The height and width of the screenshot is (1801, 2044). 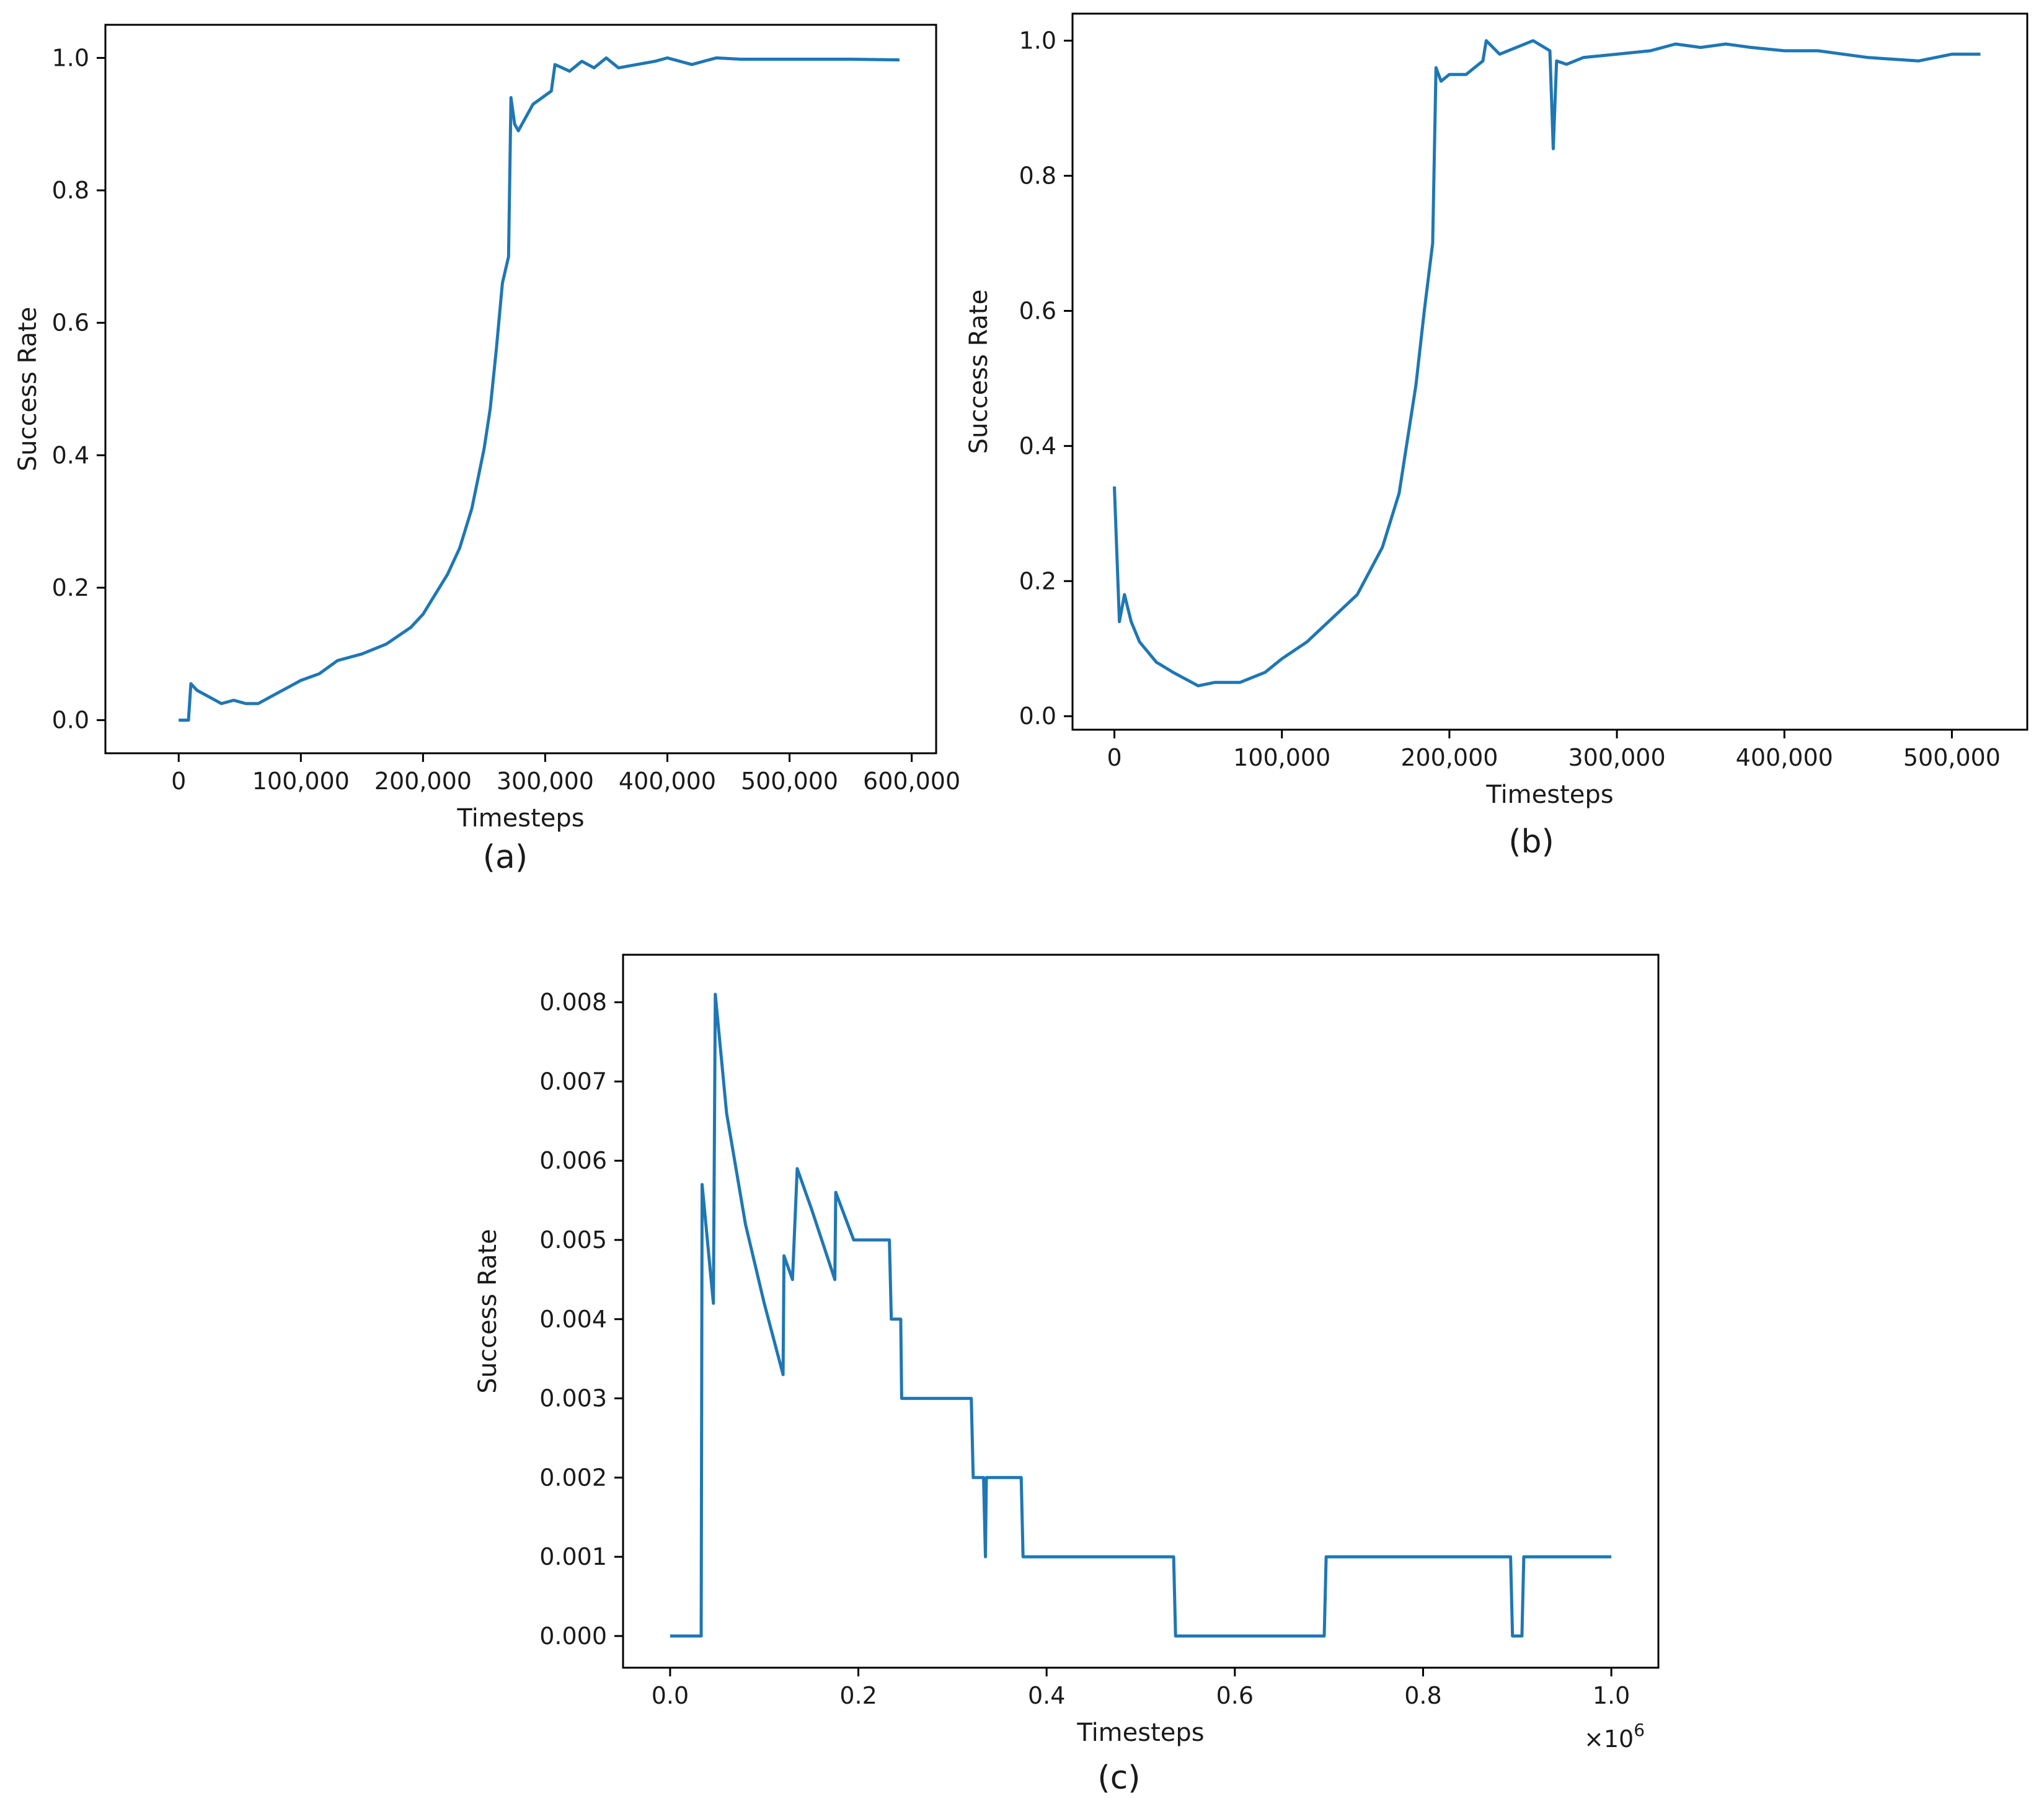 I want to click on x-axis-multiplier: ×10⁶, so click(x=1614, y=1736).